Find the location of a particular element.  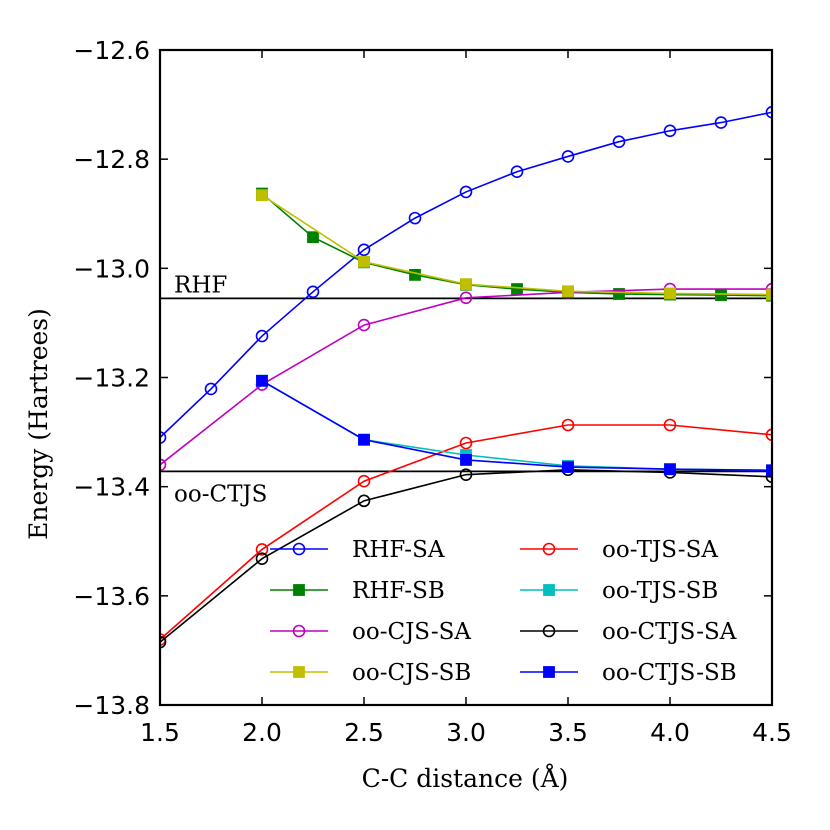

y-tick-label: −13.8 is located at coordinates (111, 705).